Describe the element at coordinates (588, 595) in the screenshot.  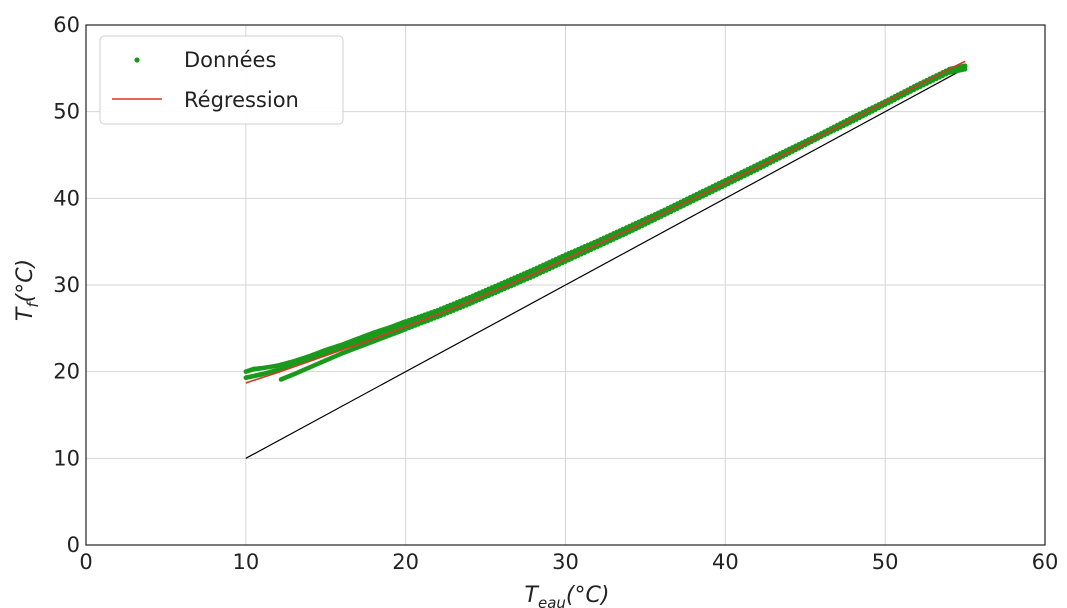
I see `x-axis-label-unit: (°C)` at that location.